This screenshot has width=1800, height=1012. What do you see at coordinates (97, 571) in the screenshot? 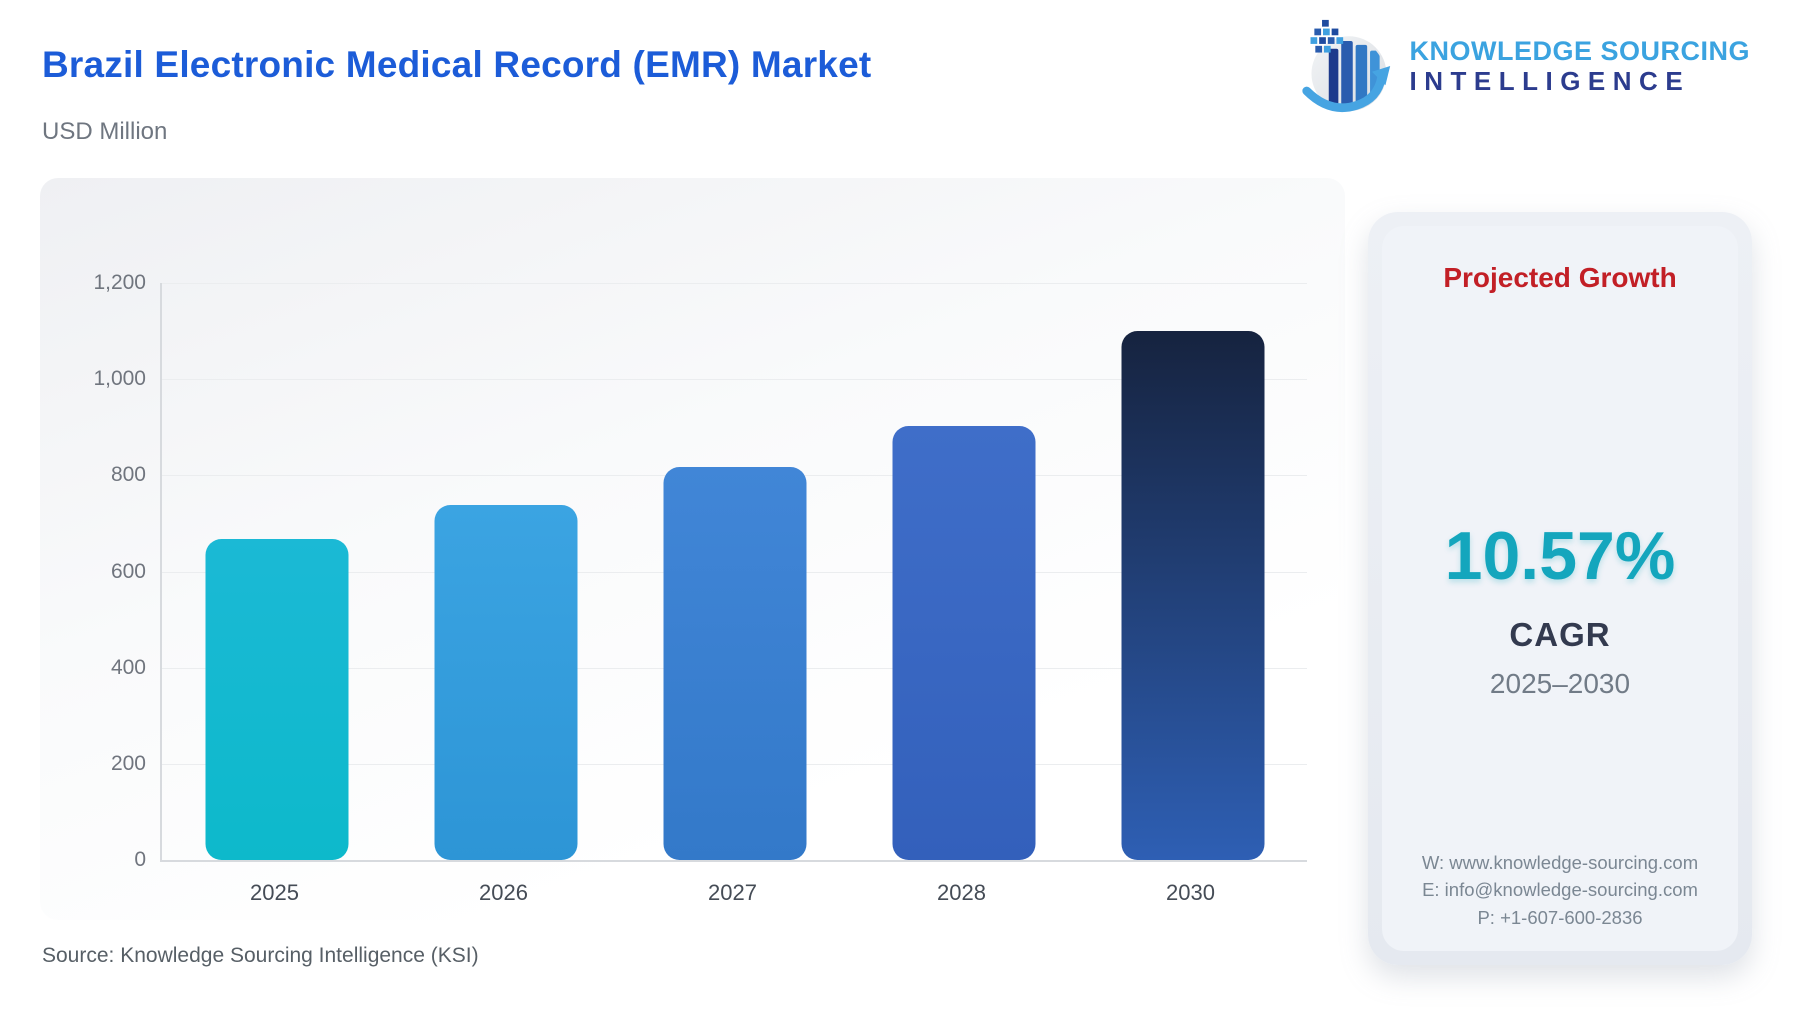
I see `y-axis-labels: 0 200 400 600 800 1,000 1,200` at bounding box center [97, 571].